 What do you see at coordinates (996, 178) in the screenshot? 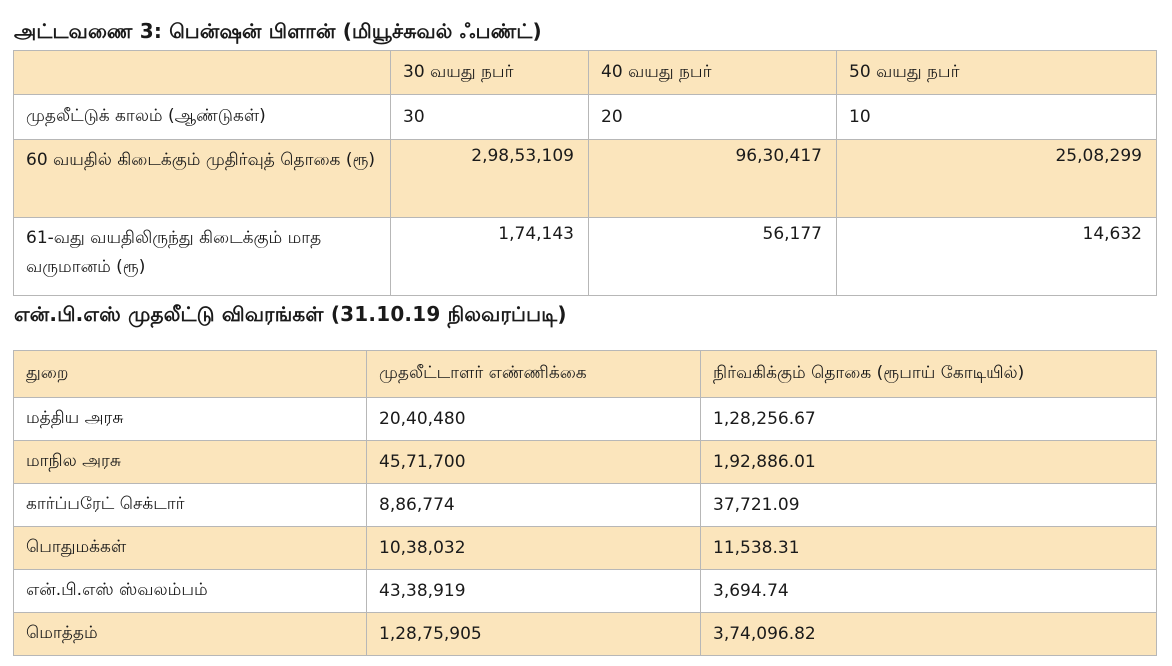
I see `table-cell: 25,08,299` at bounding box center [996, 178].